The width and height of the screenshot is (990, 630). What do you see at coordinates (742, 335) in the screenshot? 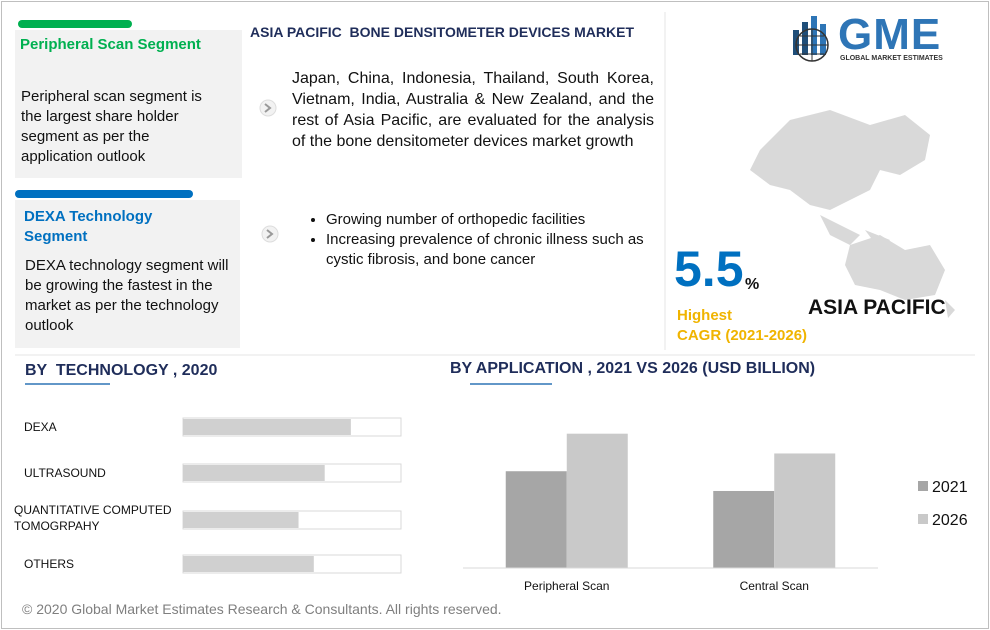
I see `cagr-label: CAGR (2021-2026)` at bounding box center [742, 335].